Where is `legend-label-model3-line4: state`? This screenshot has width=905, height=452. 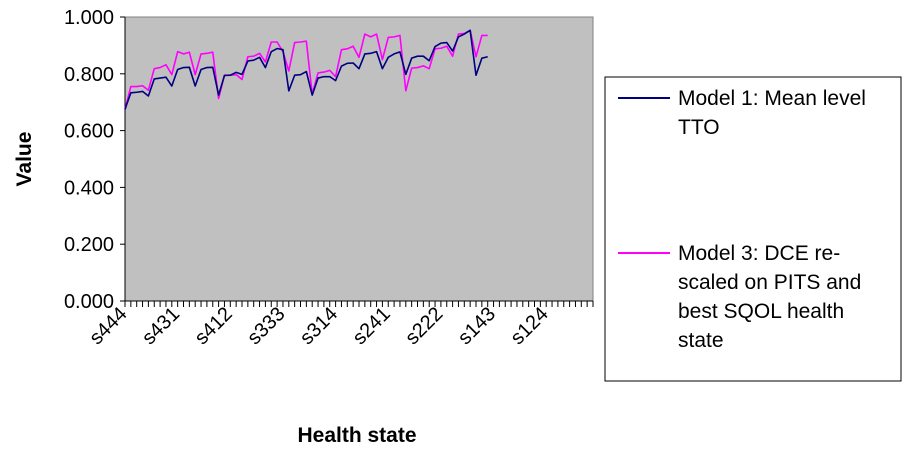
legend-label-model3-line4: state is located at coordinates (701, 340).